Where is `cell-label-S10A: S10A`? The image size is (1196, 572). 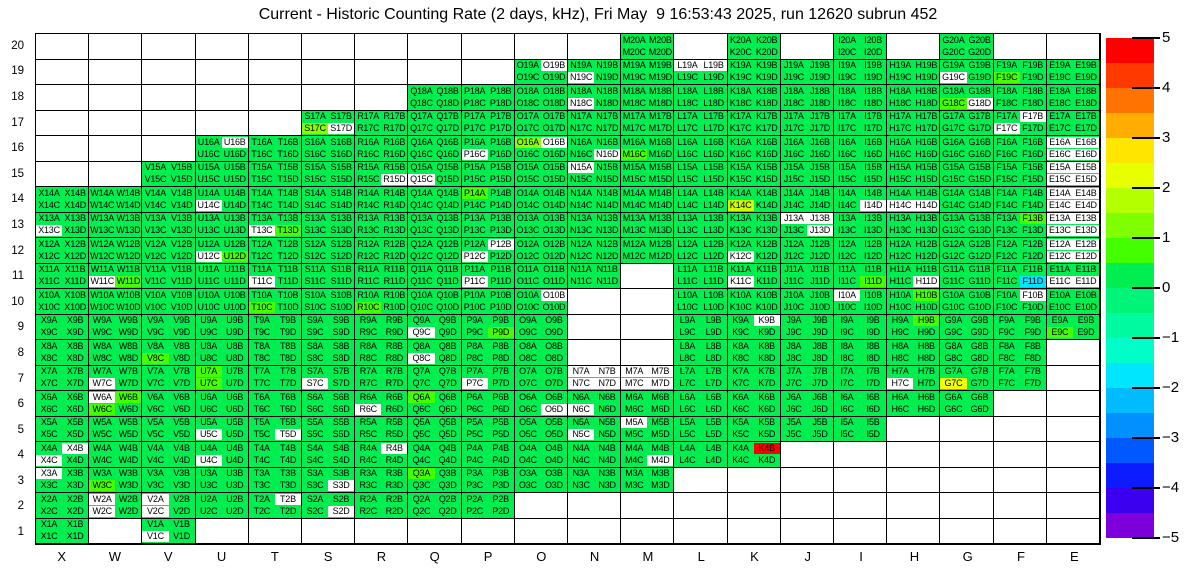
cell-label-S10A: S10A is located at coordinates (315, 294).